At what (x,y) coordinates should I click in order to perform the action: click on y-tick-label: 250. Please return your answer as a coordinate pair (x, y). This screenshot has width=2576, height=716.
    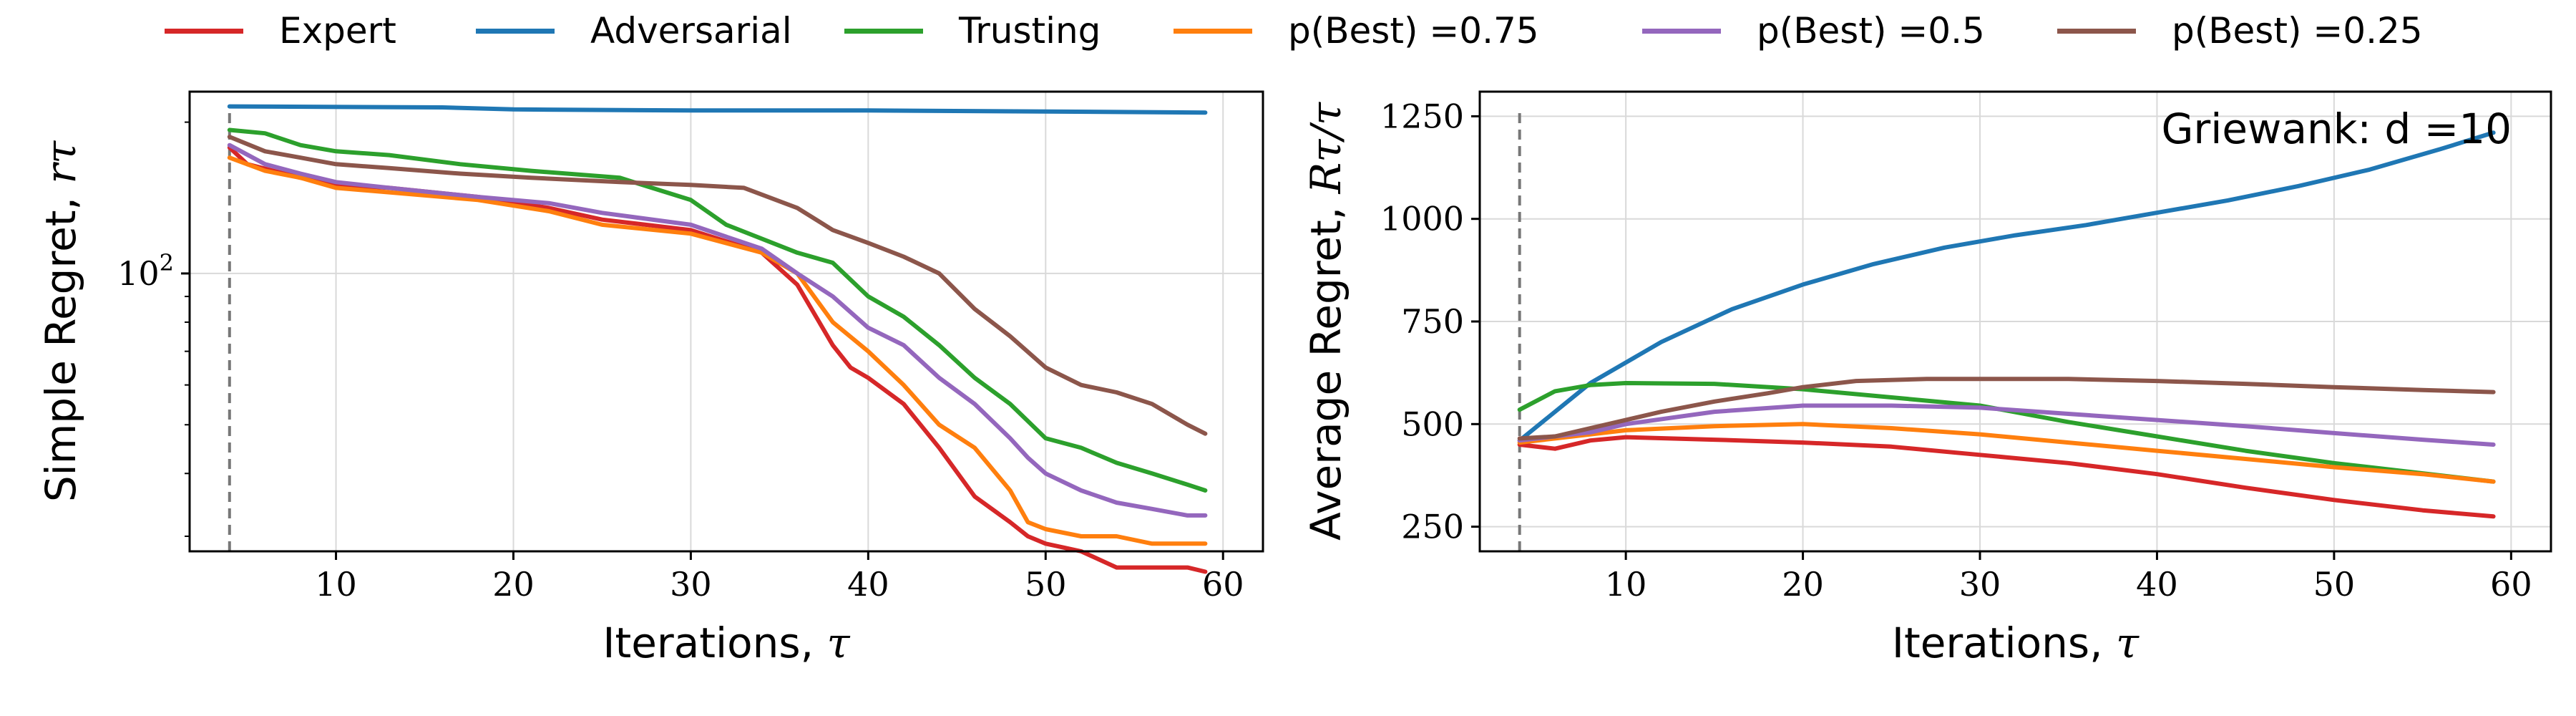
    Looking at the image, I should click on (1432, 527).